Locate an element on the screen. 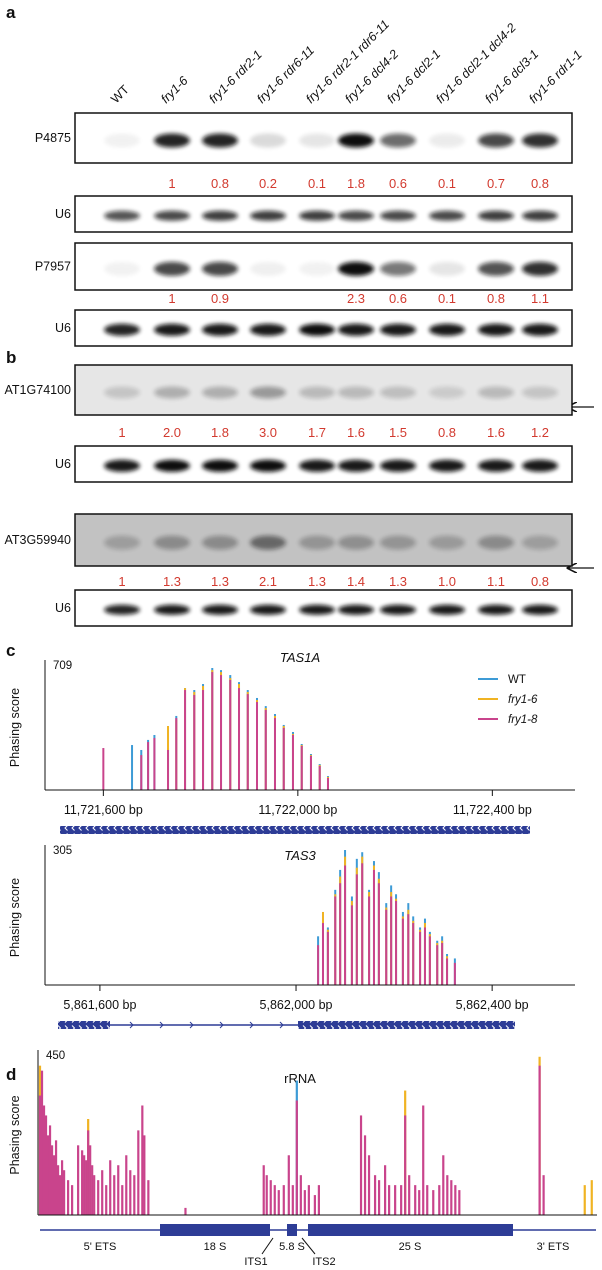  region-label: 5' ETS is located at coordinates (100, 1247).